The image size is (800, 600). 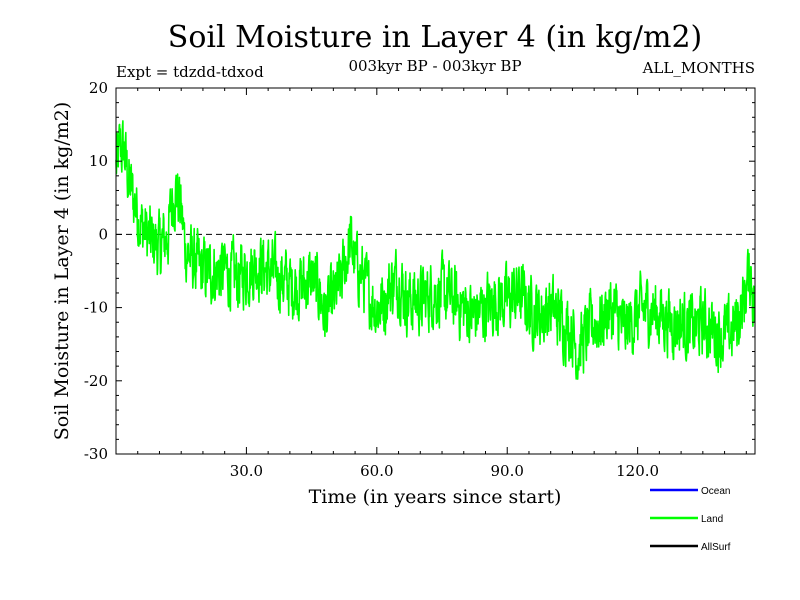 What do you see at coordinates (96, 308) in the screenshot?
I see `y-tick-label: -10` at bounding box center [96, 308].